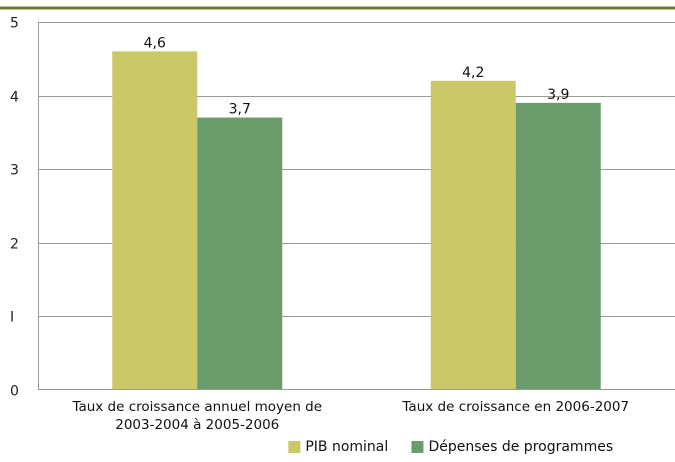  What do you see at coordinates (346, 447) in the screenshot?
I see `legend-label: PIB nominal` at bounding box center [346, 447].